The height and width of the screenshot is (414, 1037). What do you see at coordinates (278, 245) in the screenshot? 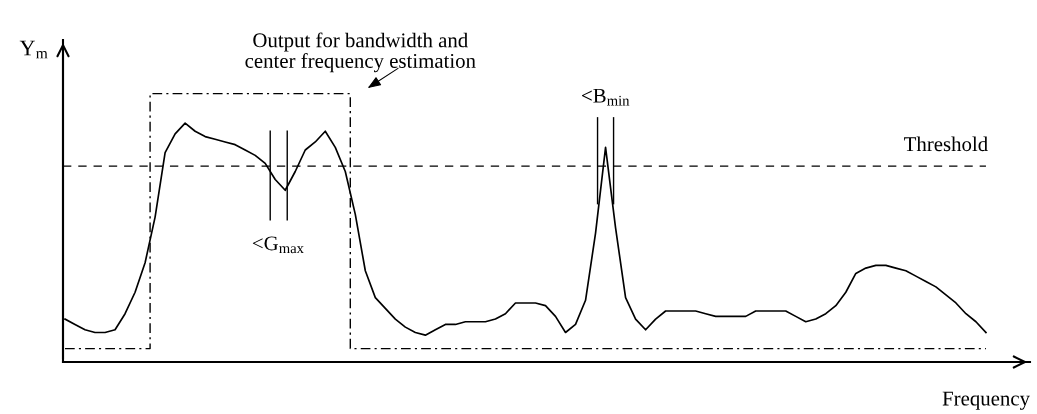
I see `annotation: <G$_{max}$` at bounding box center [278, 245].